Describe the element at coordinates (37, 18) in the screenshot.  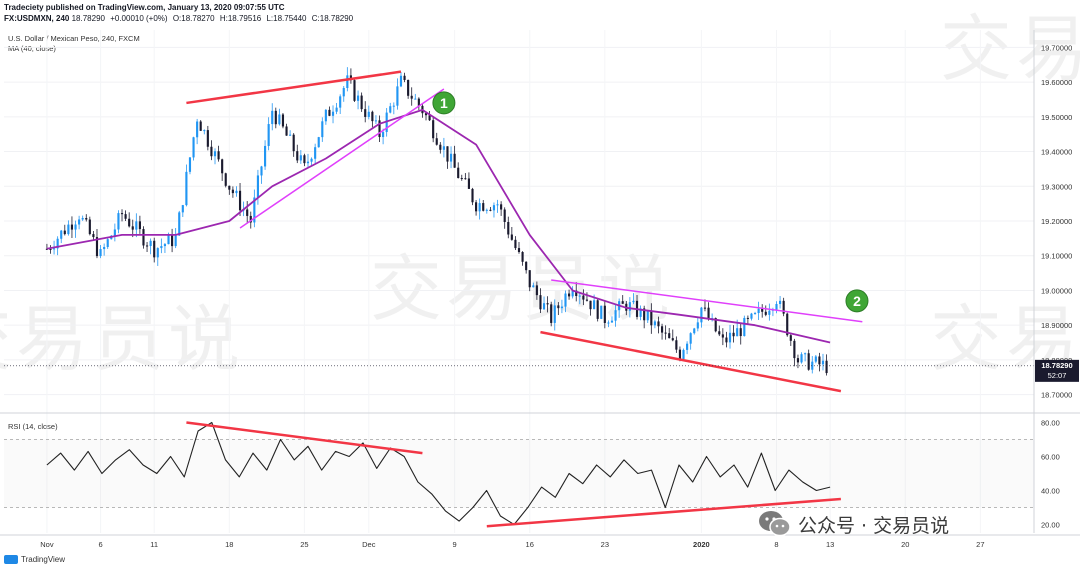
I see `symbol-label: FX:USDMXN, 240` at that location.